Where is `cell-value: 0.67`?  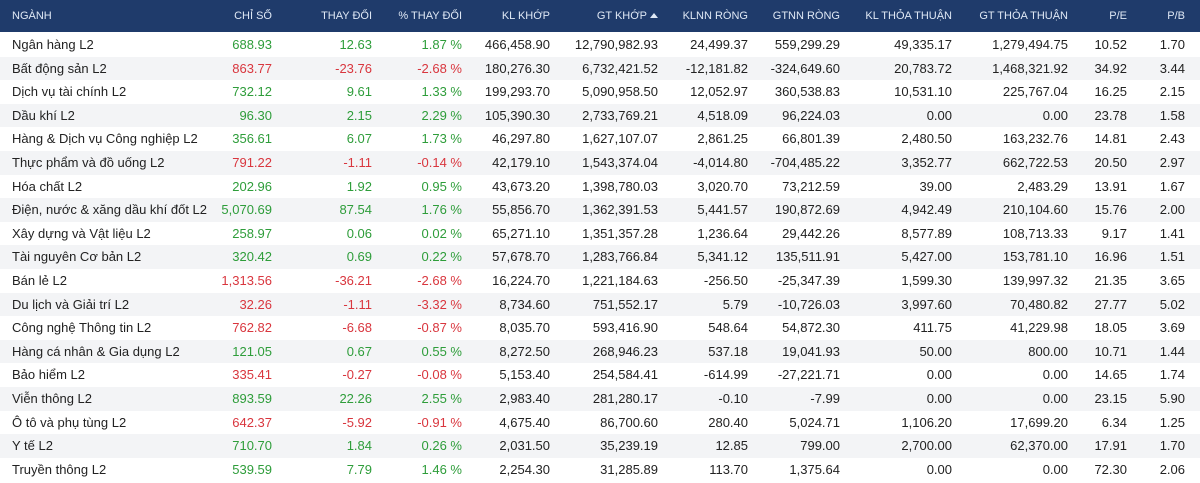
cell-value: 0.67 is located at coordinates (359, 351).